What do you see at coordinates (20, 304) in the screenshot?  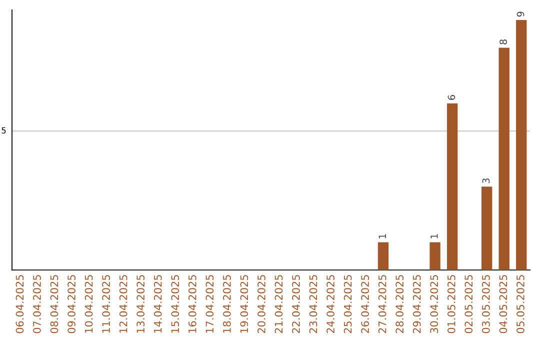 I see `x-tick-label: 06.04.2025` at bounding box center [20, 304].